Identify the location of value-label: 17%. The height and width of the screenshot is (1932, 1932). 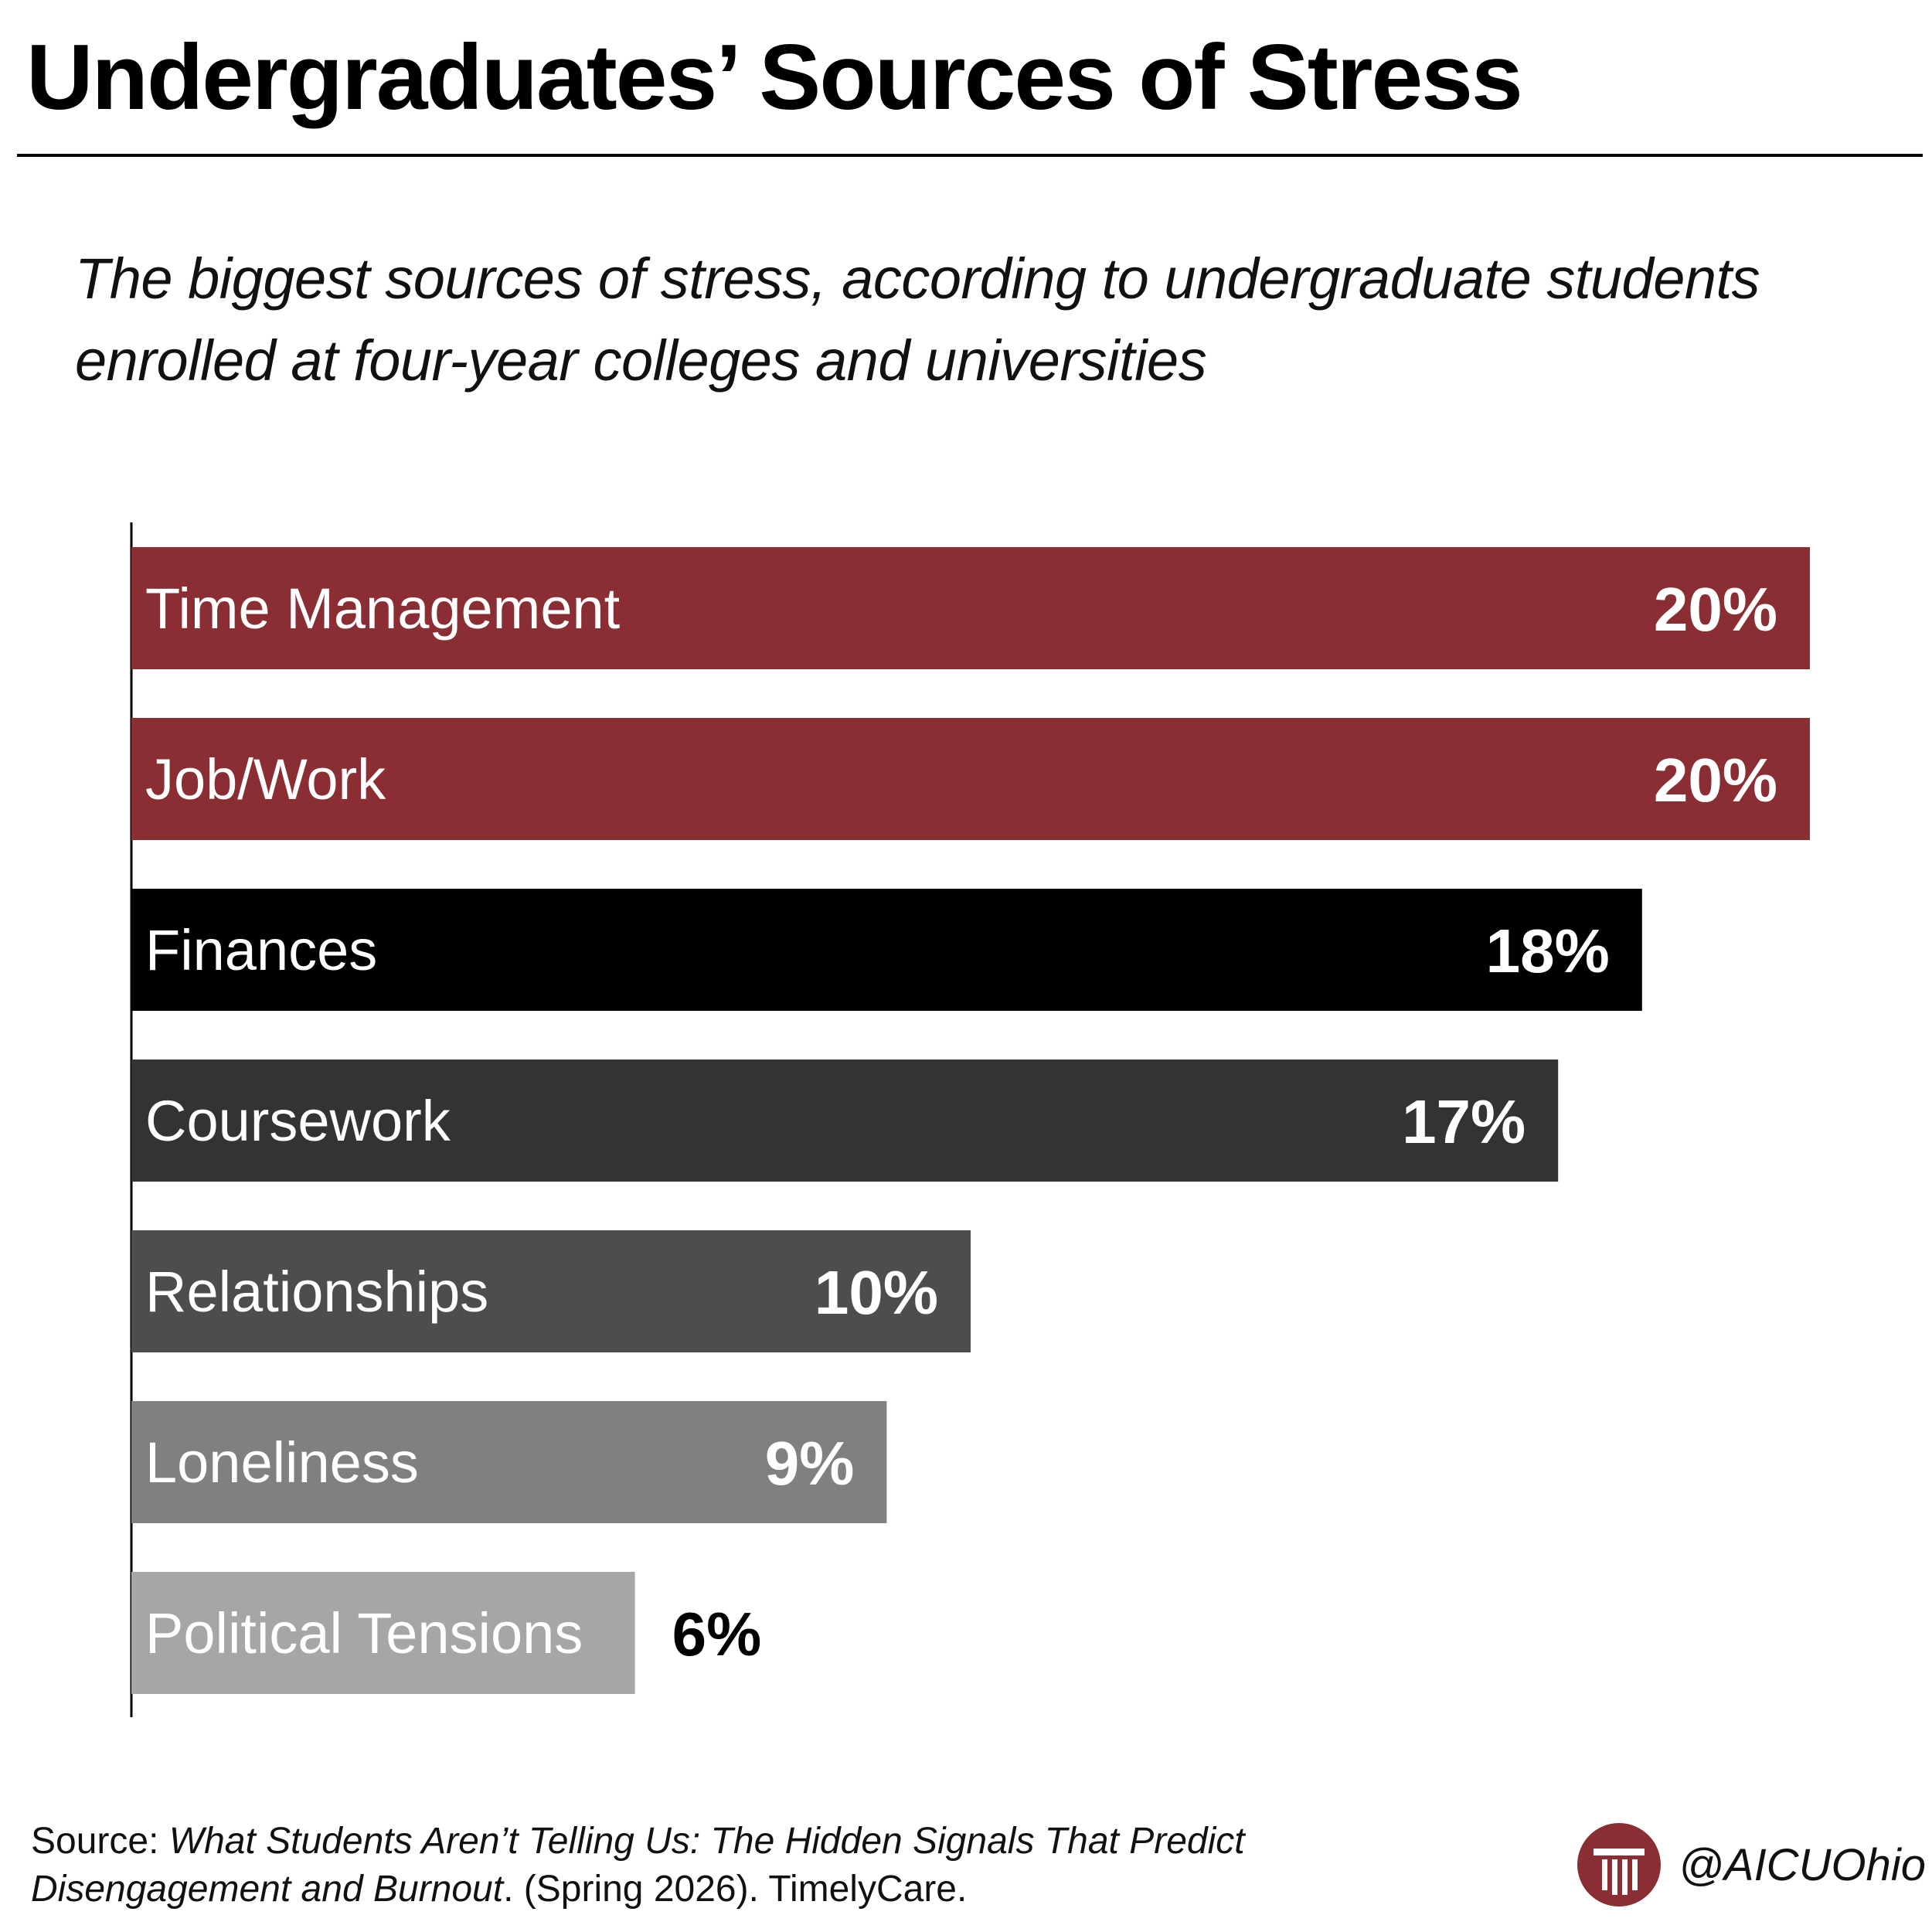
(1464, 1121).